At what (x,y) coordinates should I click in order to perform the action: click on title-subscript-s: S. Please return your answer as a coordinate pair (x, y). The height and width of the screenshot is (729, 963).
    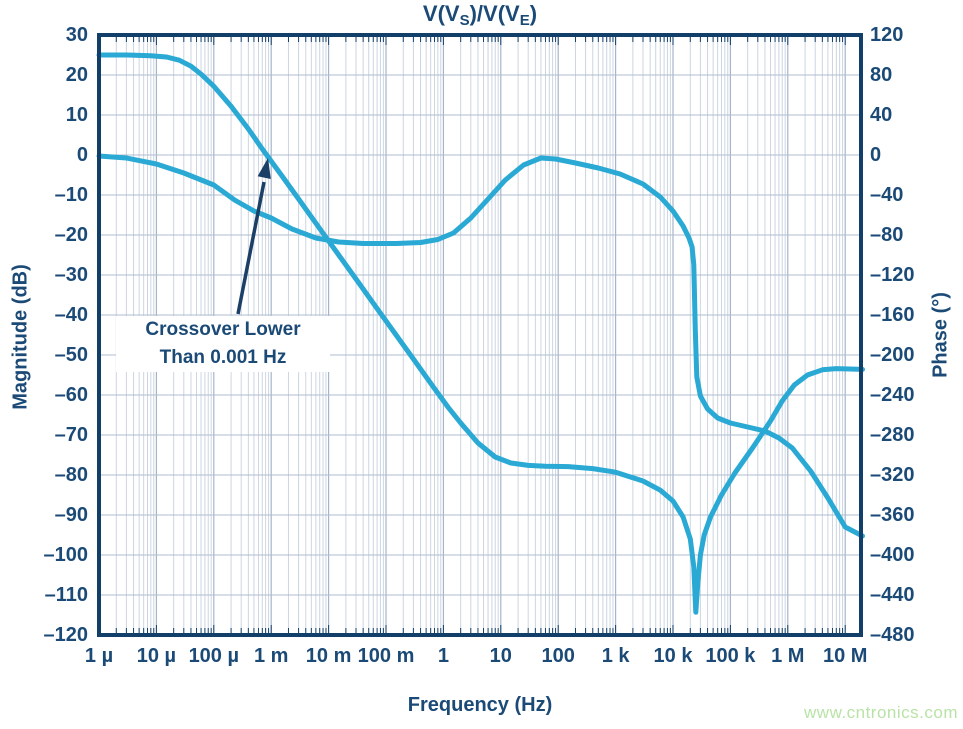
    Looking at the image, I should click on (464, 20).